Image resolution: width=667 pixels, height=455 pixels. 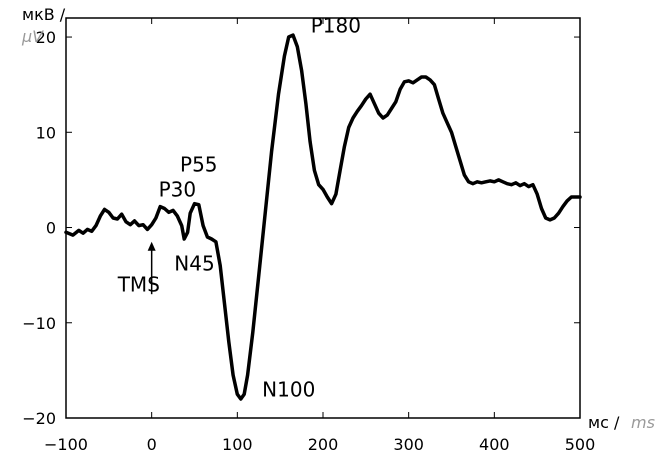 I want to click on y-tick-label: 20, so click(x=46, y=37).